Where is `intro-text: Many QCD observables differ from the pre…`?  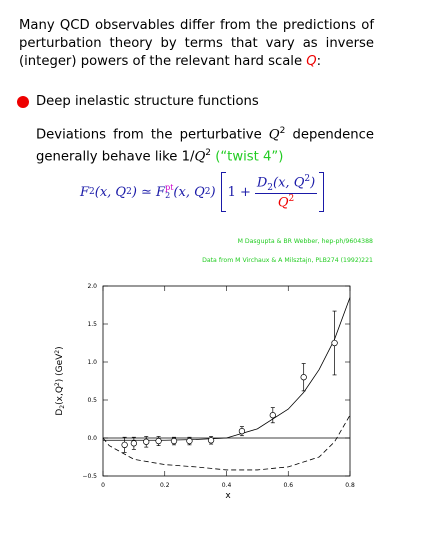 intro-text: Many QCD observables differ from the pre… is located at coordinates (196, 43).